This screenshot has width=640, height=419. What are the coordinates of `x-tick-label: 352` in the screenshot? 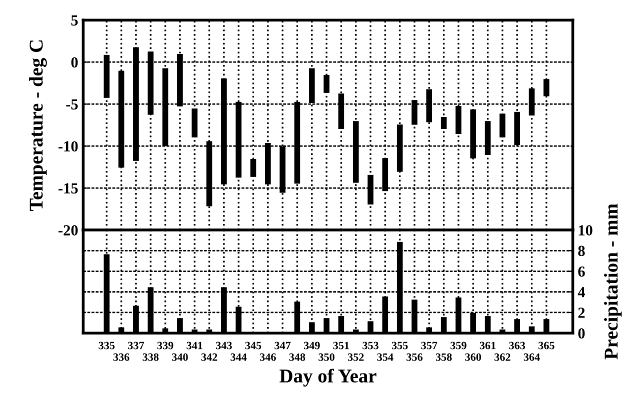 It's located at (356, 357).